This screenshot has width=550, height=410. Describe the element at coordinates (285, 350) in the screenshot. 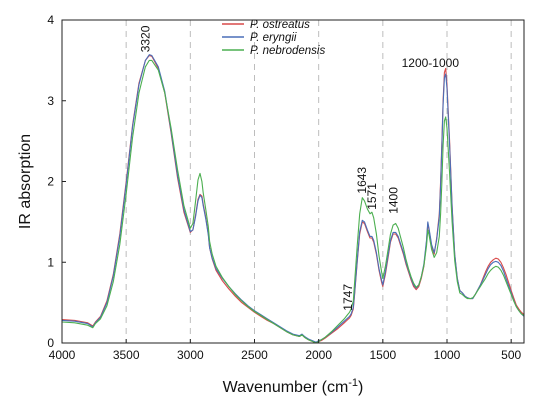

I see `x-axis-ticks: 4000 3500 3000 2500 2000 1500 1000 500` at that location.